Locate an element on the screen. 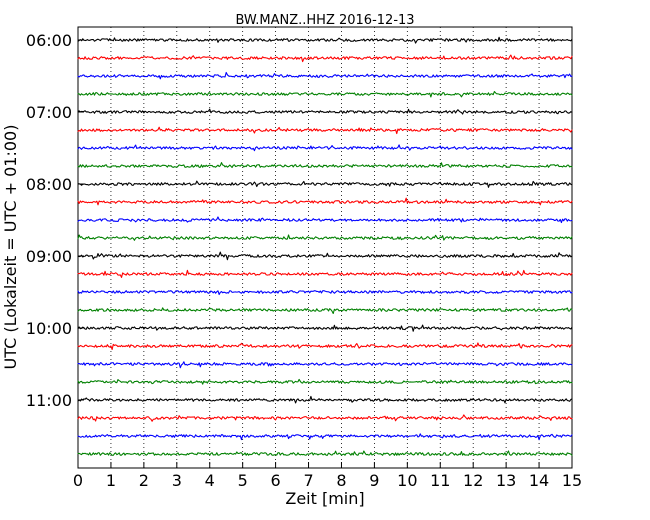 The height and width of the screenshot is (520, 650). x-tick-label-5: 5 is located at coordinates (243, 480).